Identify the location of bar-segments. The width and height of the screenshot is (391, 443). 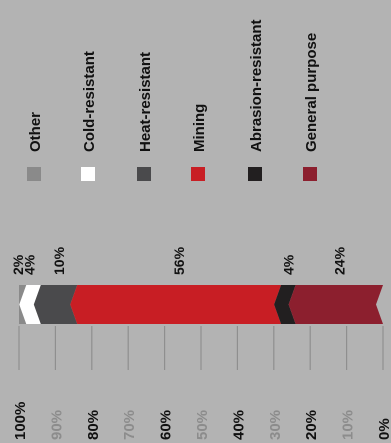
(201, 304).